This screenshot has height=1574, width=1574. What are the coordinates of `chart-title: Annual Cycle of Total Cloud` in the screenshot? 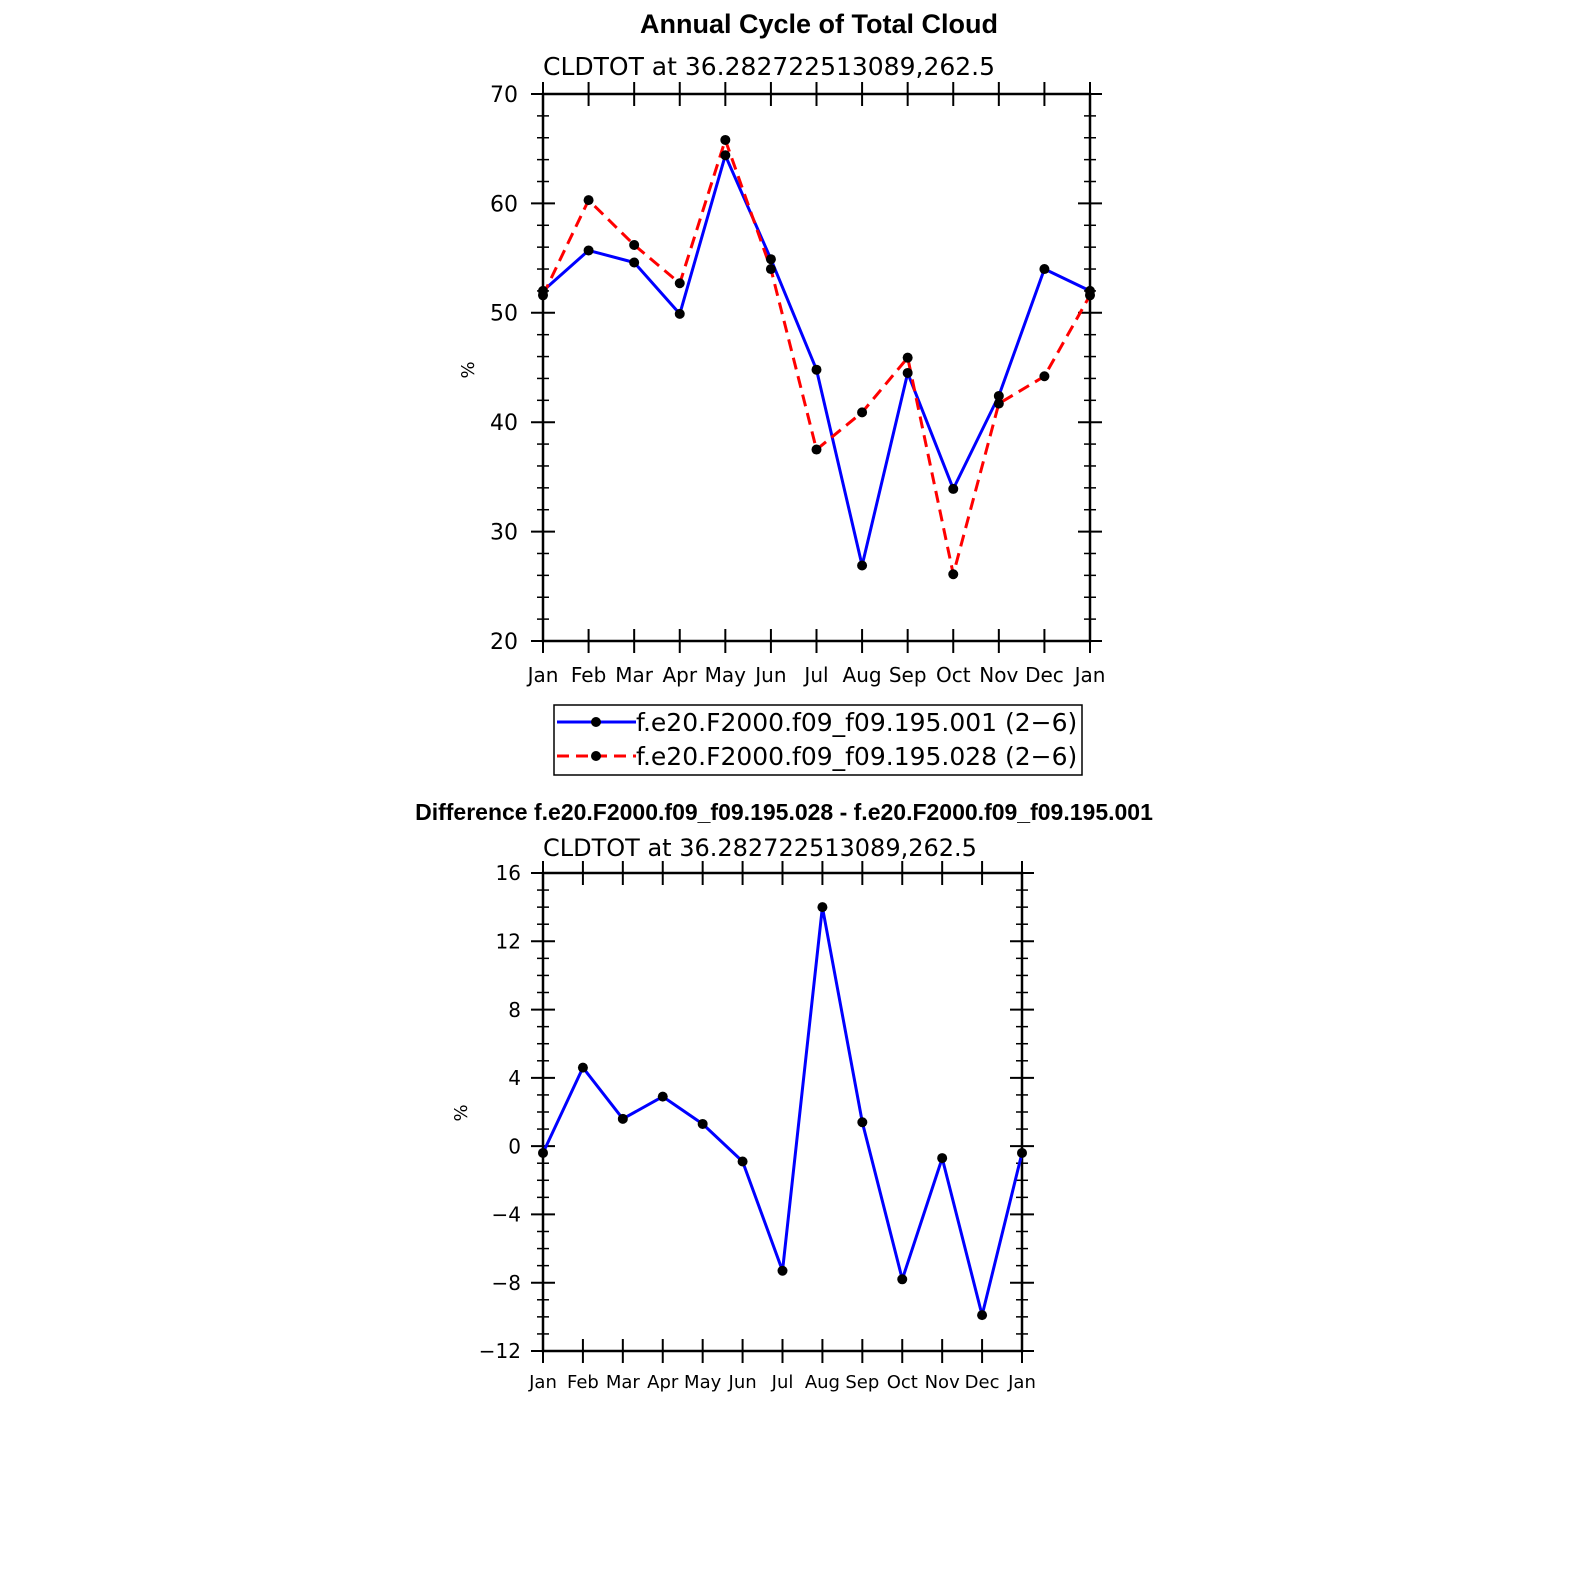 It's located at (819, 24).